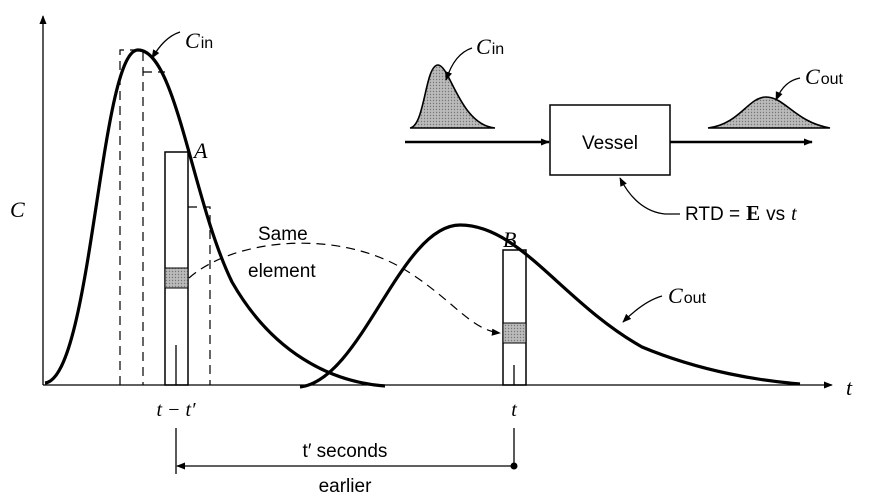 The image size is (875, 497). I want to click on element-b-shaded, so click(514, 333).